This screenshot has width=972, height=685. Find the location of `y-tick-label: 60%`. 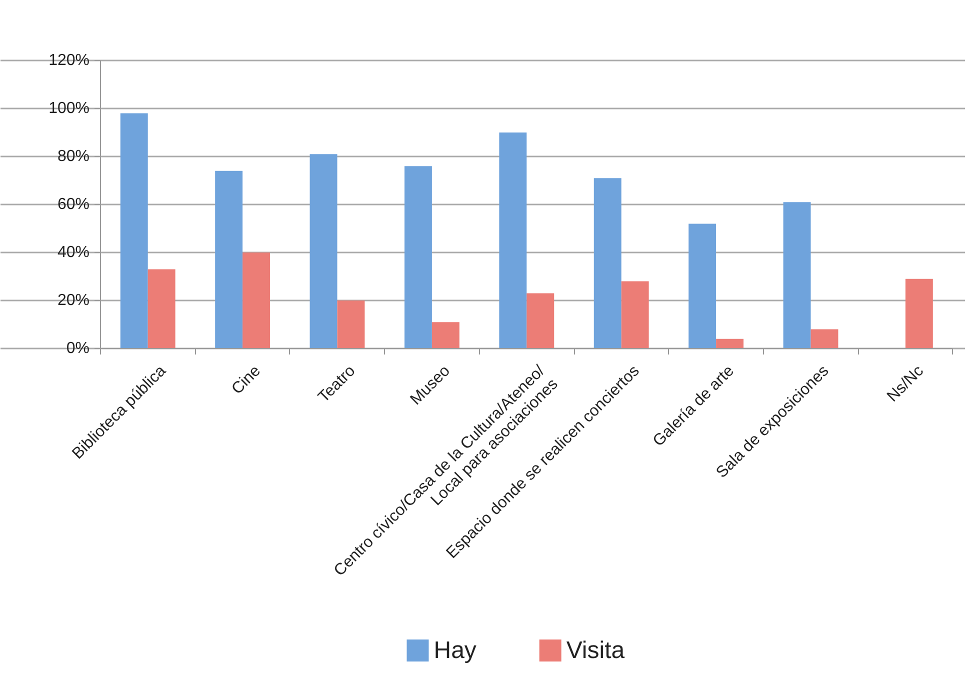

y-tick-label: 60% is located at coordinates (73, 204).